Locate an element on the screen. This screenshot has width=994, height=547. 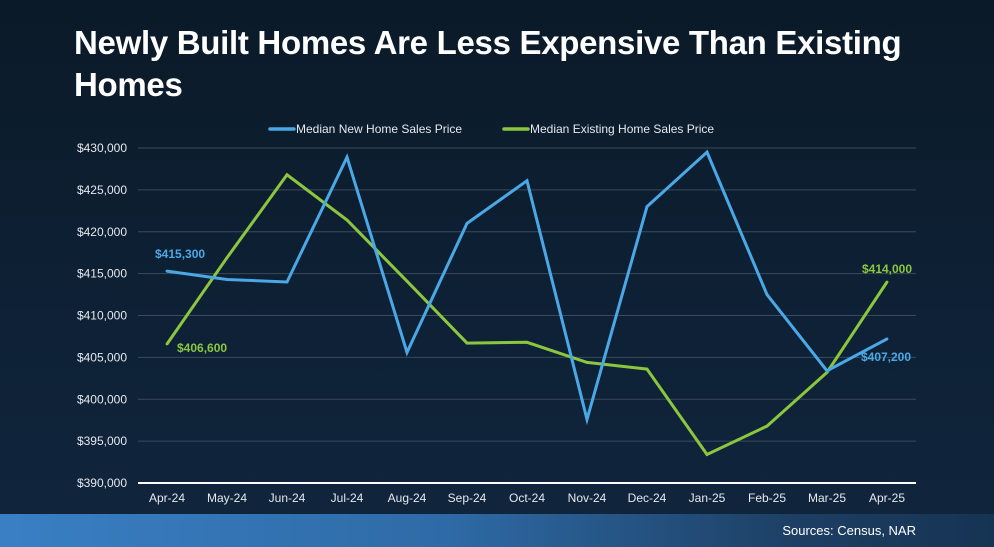
x-tick-label: May-24 is located at coordinates (227, 498).